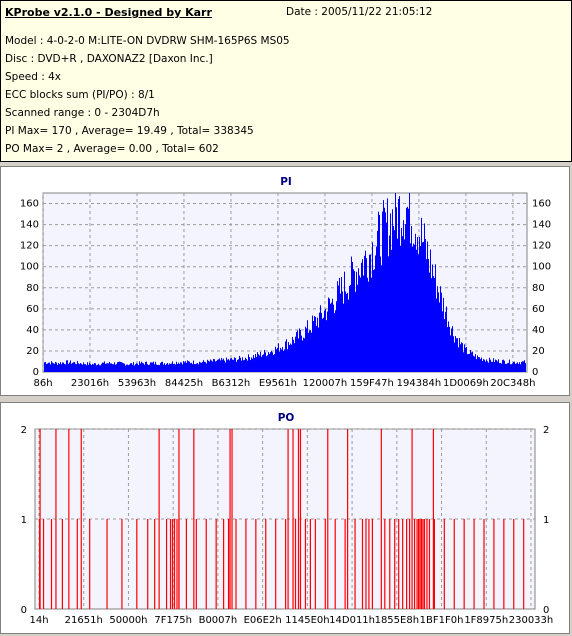 The image size is (572, 636). Describe the element at coordinates (218, 620) in the screenshot. I see `po-x-tick: B0007h` at that location.